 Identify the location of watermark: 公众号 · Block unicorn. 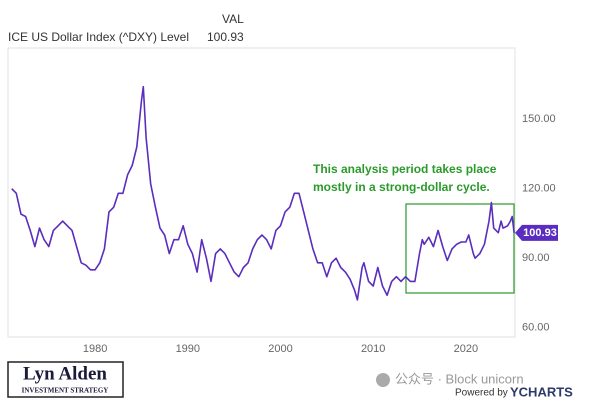
(459, 378).